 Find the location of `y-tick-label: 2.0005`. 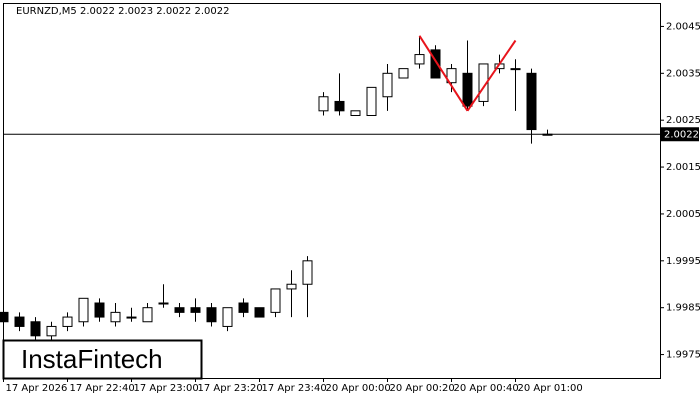

y-tick-label: 2.0005 is located at coordinates (683, 214).